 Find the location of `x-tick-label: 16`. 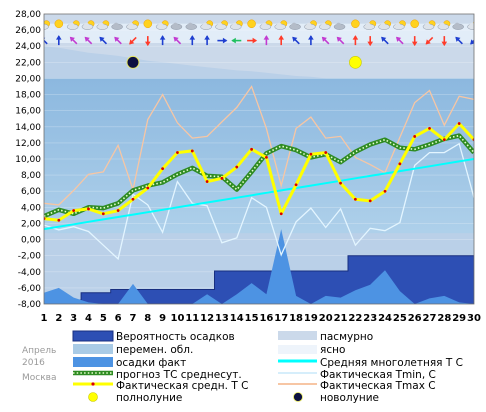

x-tick-label: 16 is located at coordinates (266, 318).